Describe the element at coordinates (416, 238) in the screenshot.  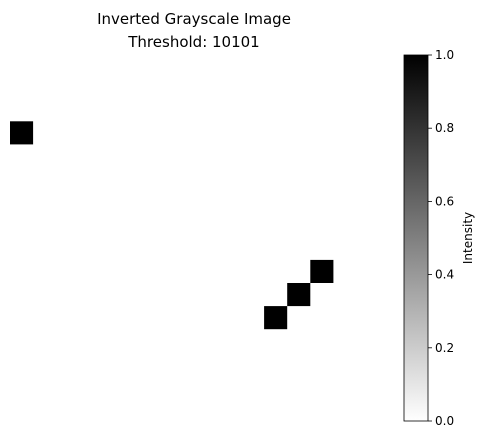
I see `colorbar` at that location.